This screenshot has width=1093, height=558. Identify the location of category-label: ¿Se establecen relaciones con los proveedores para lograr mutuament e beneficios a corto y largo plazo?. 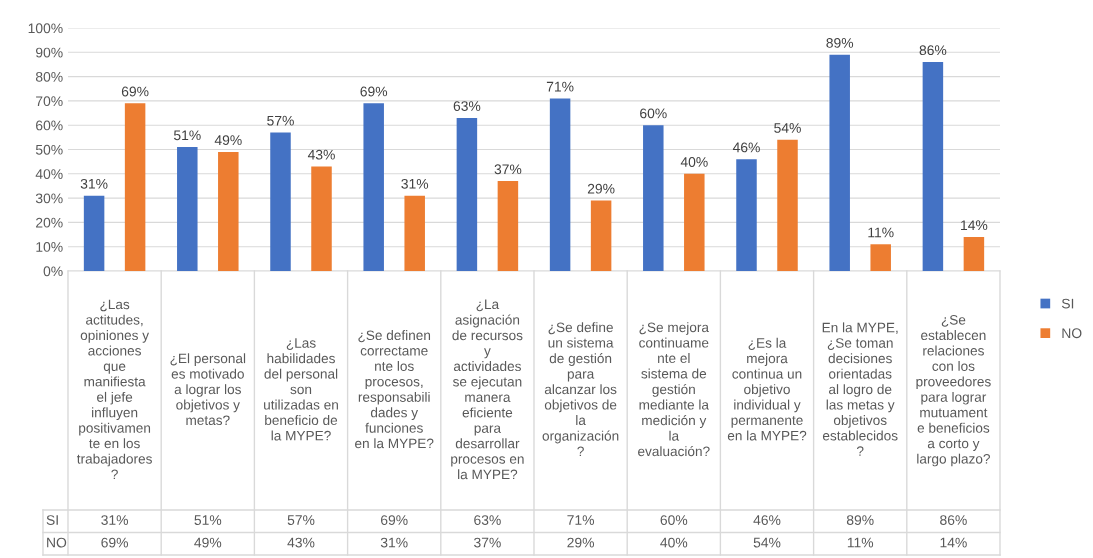
(953, 390).